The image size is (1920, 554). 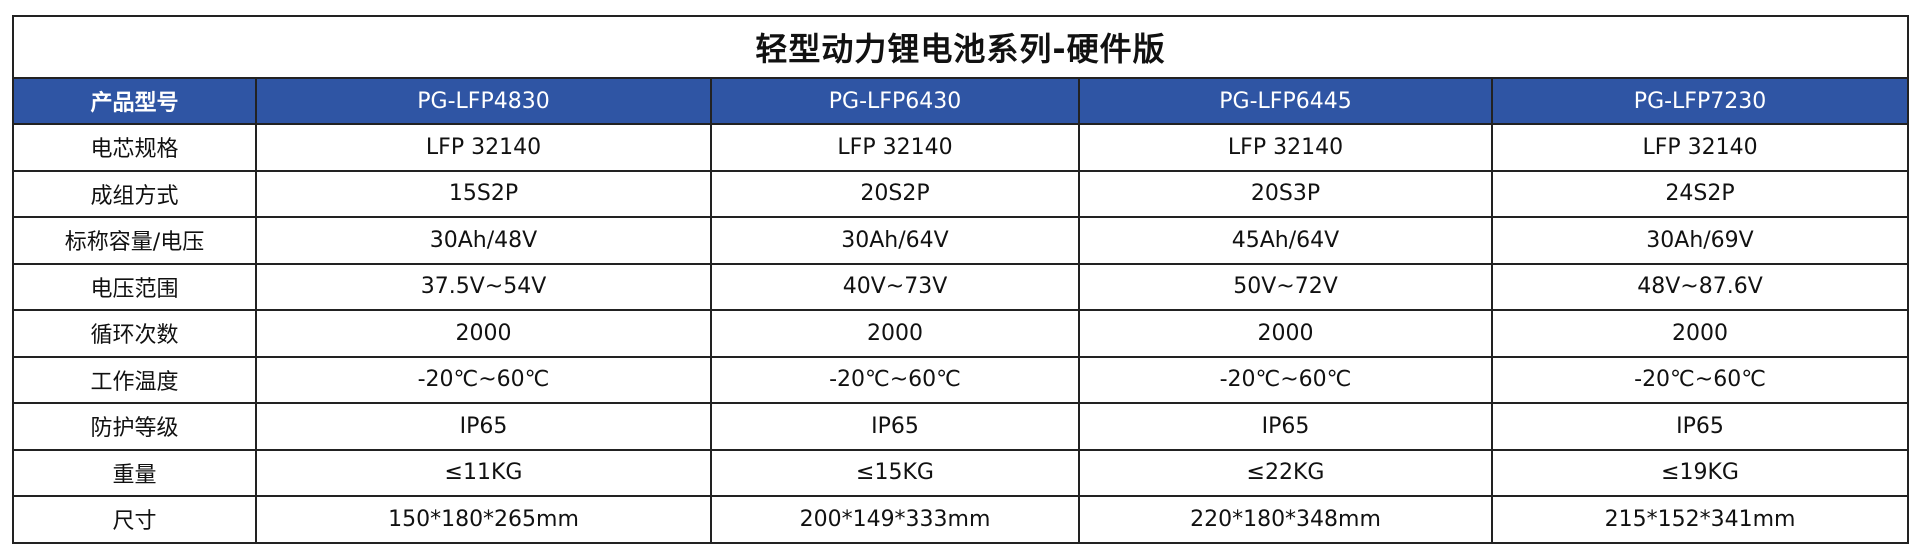 I want to click on model-header: PG-LFP6445, so click(x=1285, y=101).